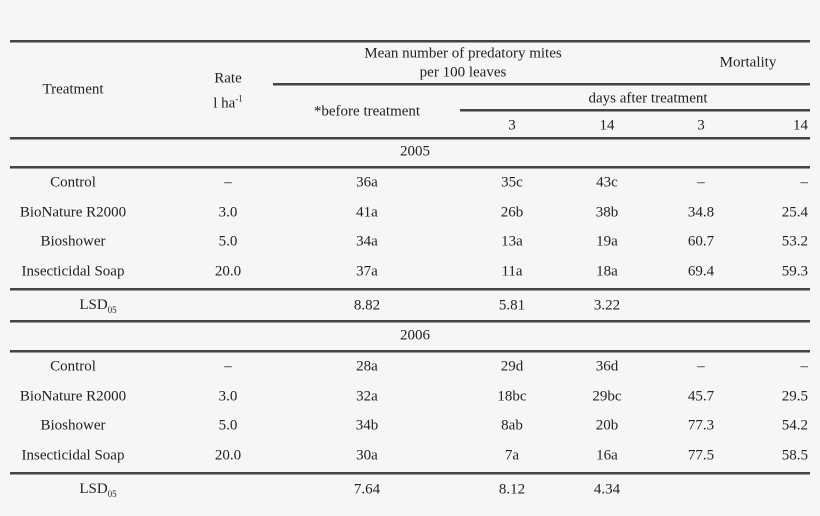 The width and height of the screenshot is (820, 516). What do you see at coordinates (607, 366) in the screenshot?
I see `table-cell: 36d` at bounding box center [607, 366].